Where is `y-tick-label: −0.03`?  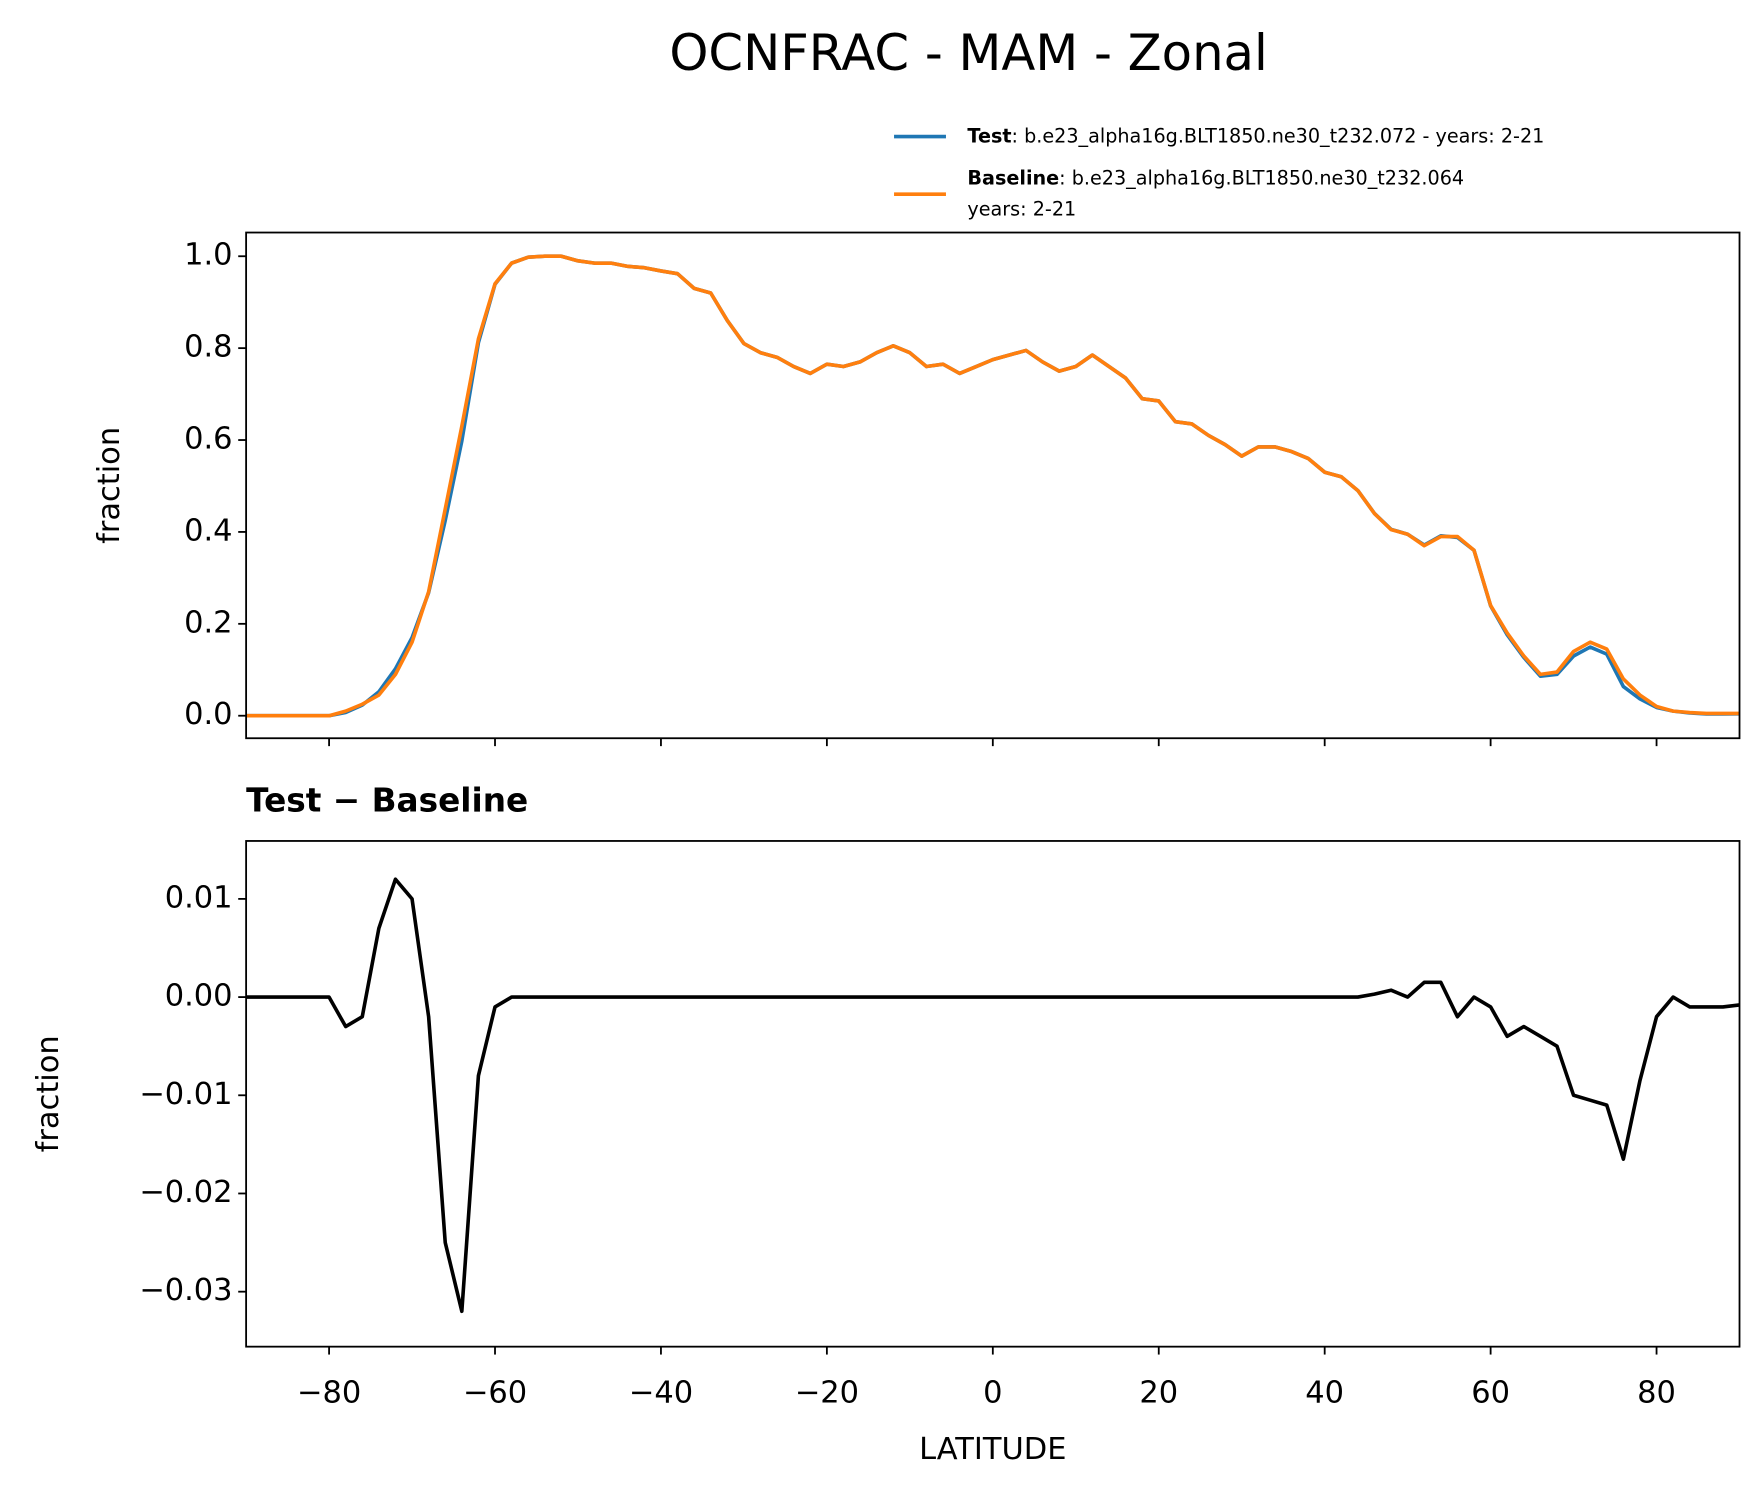 y-tick-label: −0.03 is located at coordinates (185, 1290).